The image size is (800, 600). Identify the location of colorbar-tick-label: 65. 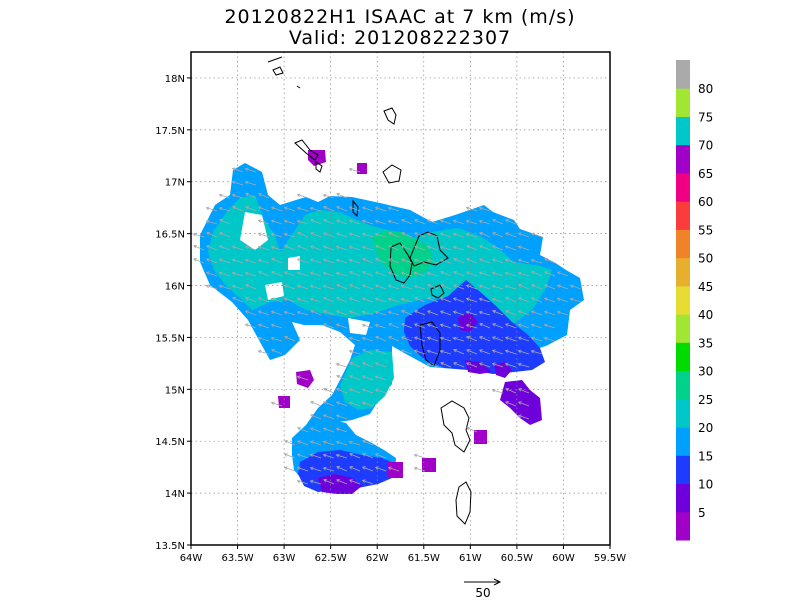
(705, 174).